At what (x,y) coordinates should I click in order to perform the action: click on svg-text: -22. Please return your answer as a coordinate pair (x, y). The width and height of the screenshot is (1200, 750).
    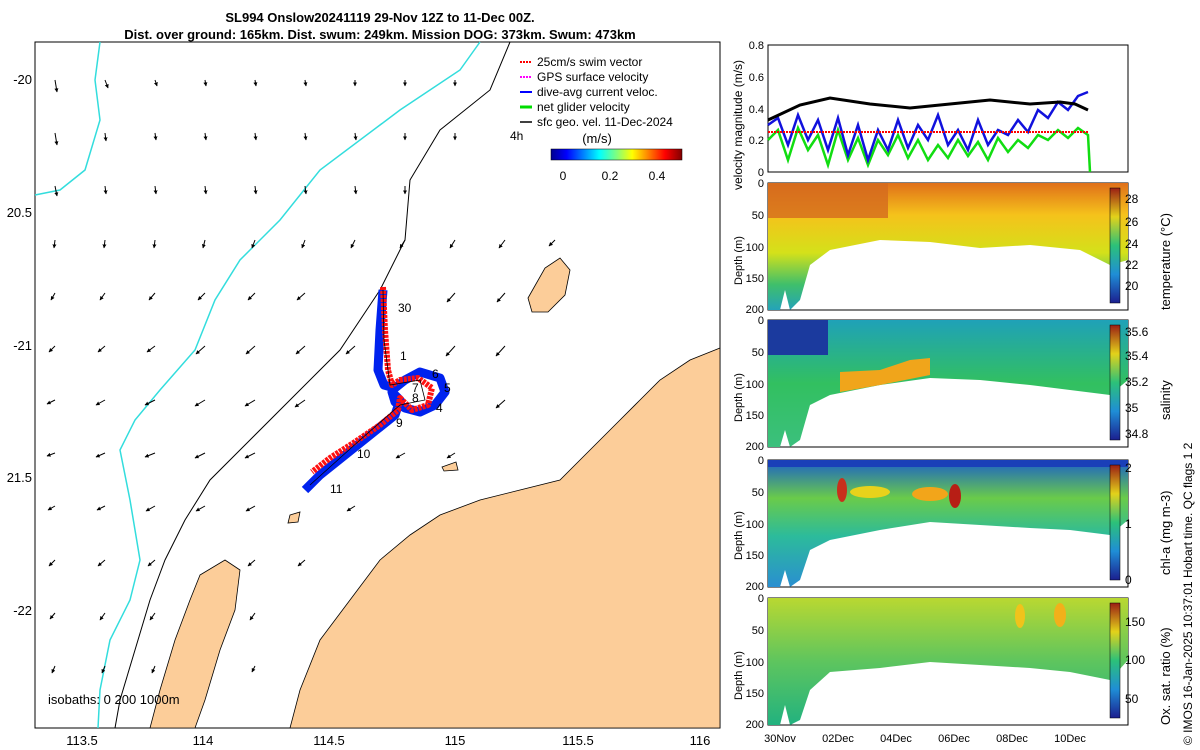
    Looking at the image, I should click on (22, 610).